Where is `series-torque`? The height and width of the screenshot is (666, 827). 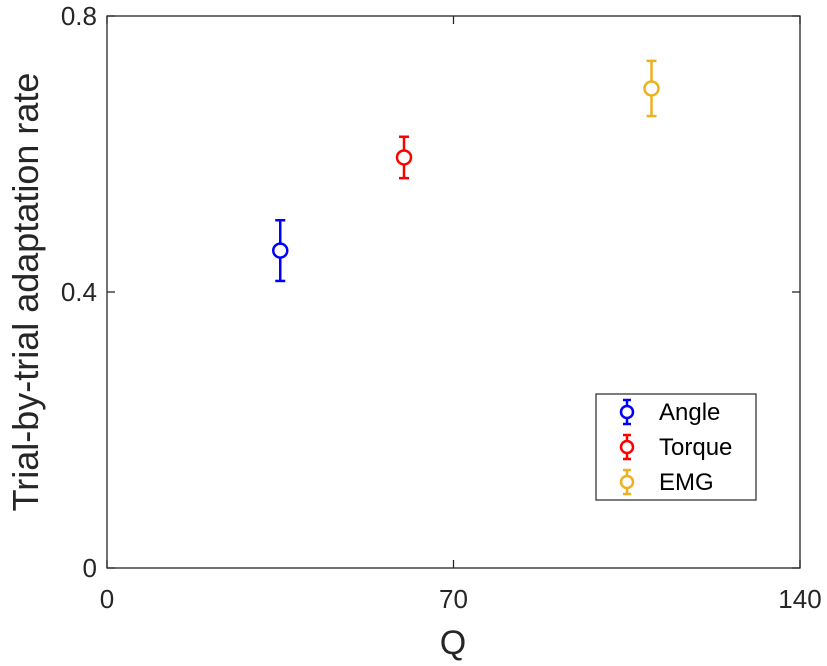 series-torque is located at coordinates (404, 157).